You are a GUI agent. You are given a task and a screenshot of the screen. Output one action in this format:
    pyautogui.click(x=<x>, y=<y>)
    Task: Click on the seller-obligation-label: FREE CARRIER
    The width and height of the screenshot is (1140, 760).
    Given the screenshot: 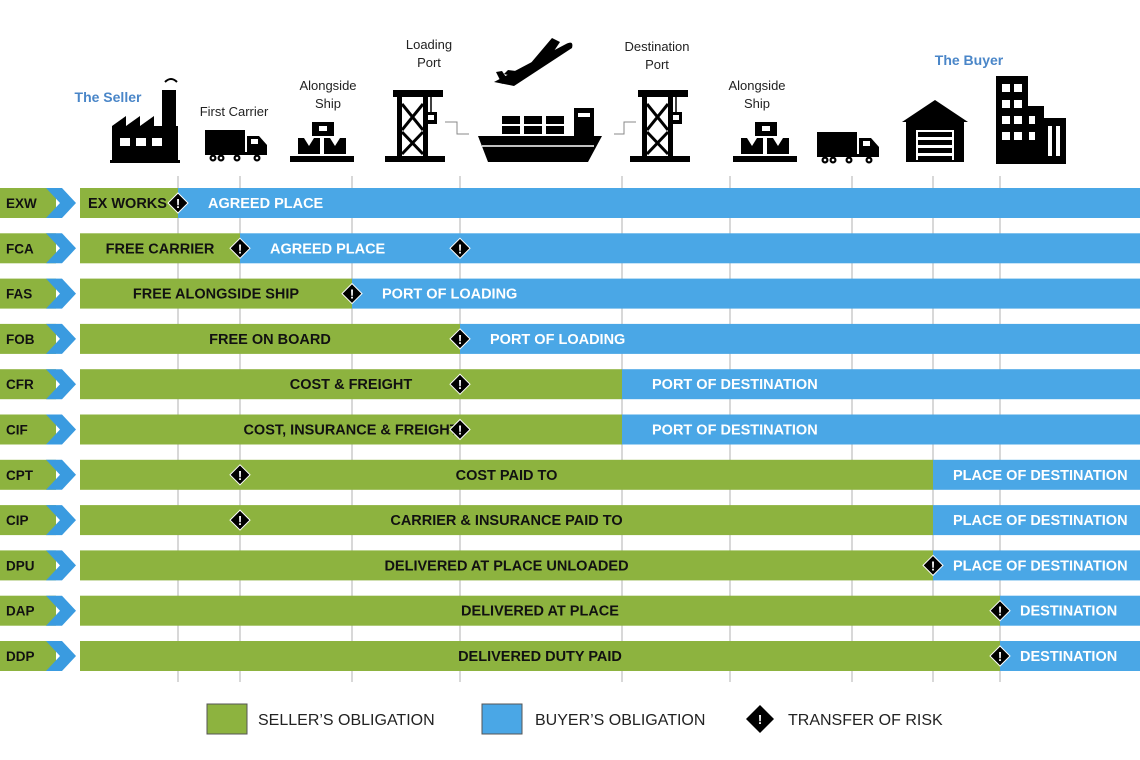 What is the action you would take?
    pyautogui.click(x=160, y=249)
    